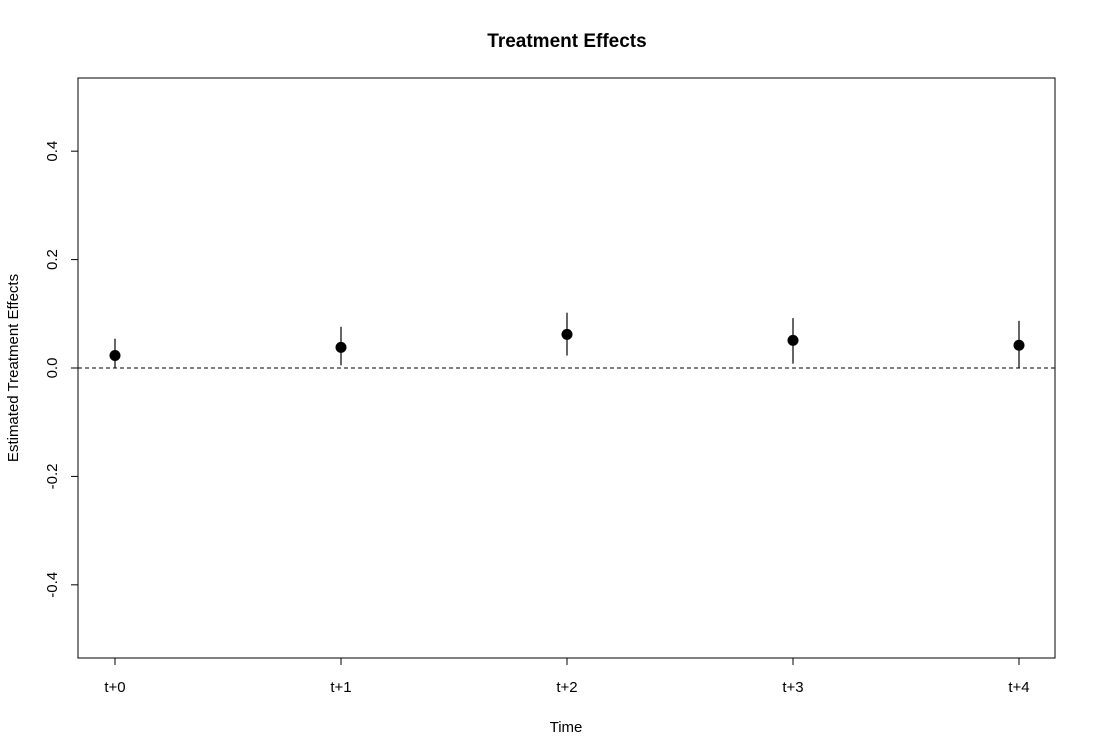 The height and width of the screenshot is (756, 1096). I want to click on x-axis-label: Time, so click(566, 727).